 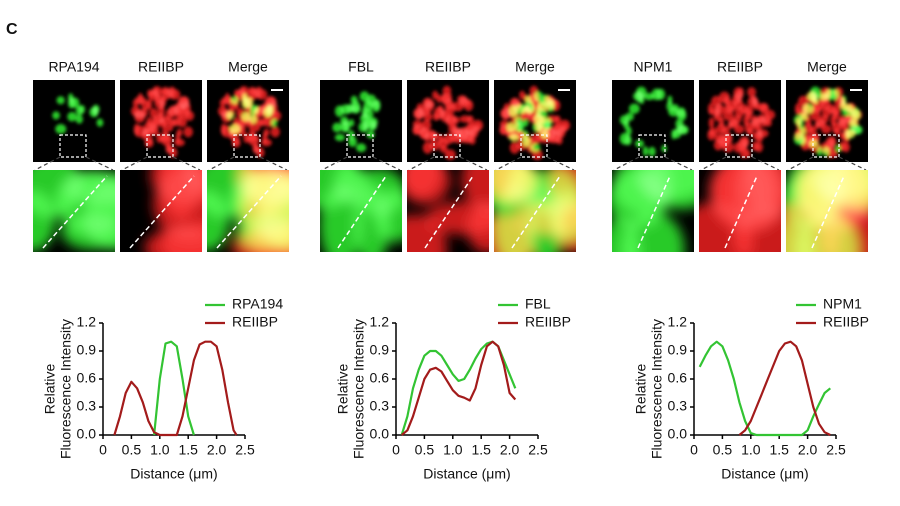 I want to click on y-tick-label: 0.9, so click(x=380, y=350).